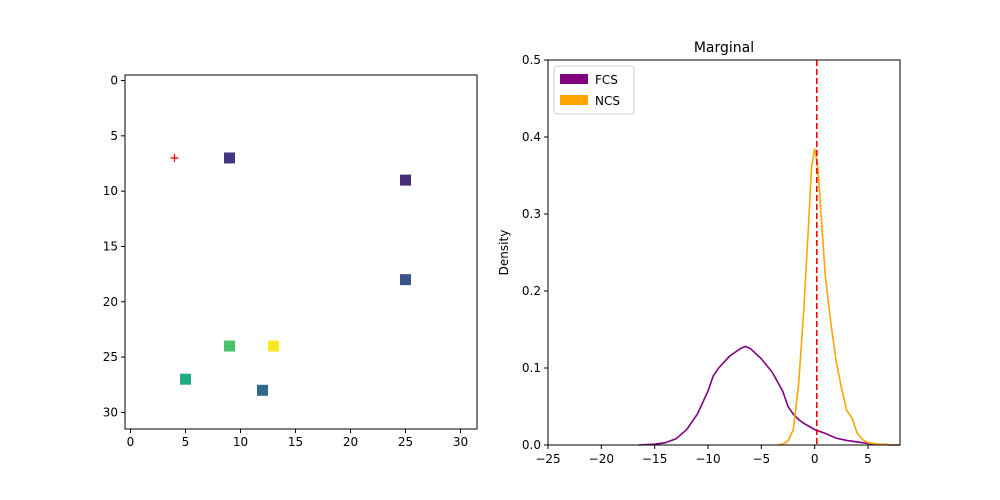  Describe the element at coordinates (114, 136) in the screenshot. I see `scatter-y-tick-label: 5` at that location.